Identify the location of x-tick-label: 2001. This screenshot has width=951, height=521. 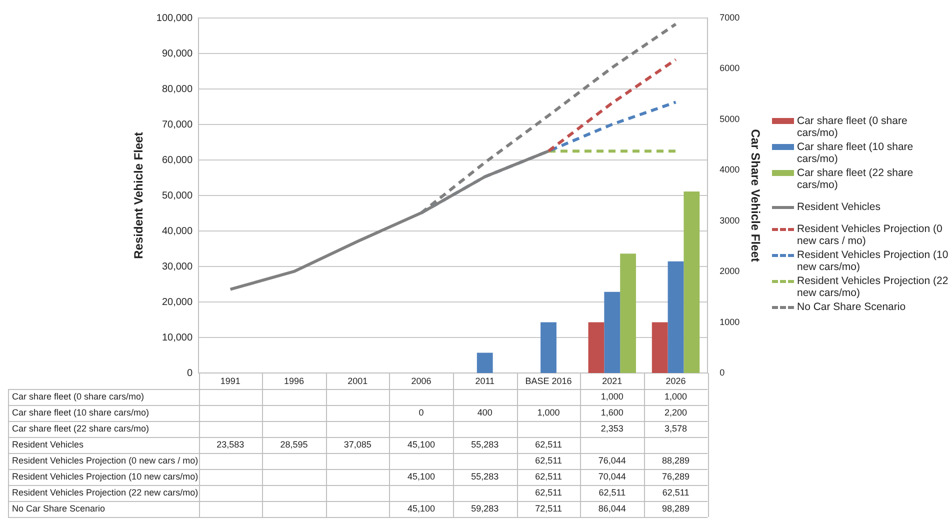
(358, 381).